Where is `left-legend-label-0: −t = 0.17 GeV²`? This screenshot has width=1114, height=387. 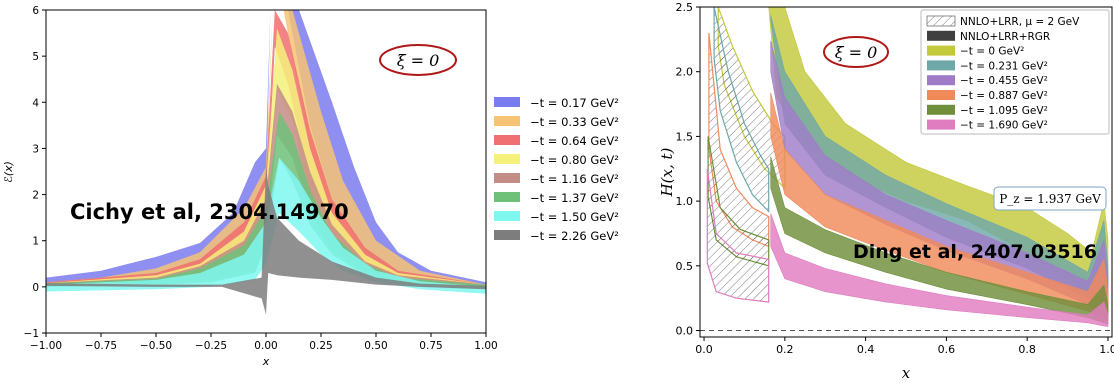 left-legend-label-0: −t = 0.17 GeV² is located at coordinates (574, 103).